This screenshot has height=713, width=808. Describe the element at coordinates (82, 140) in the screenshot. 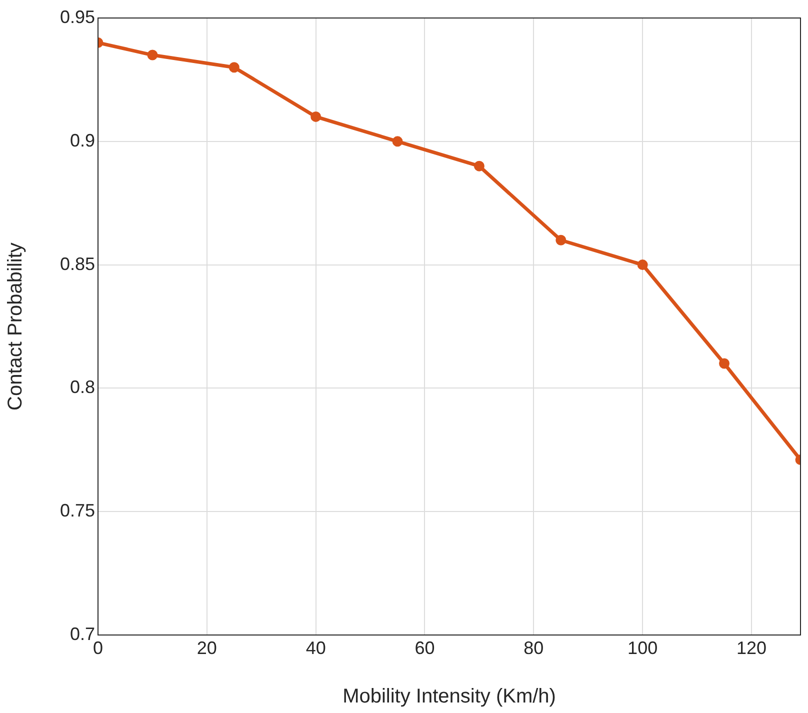

I see `y-tick-label: 0.9` at that location.